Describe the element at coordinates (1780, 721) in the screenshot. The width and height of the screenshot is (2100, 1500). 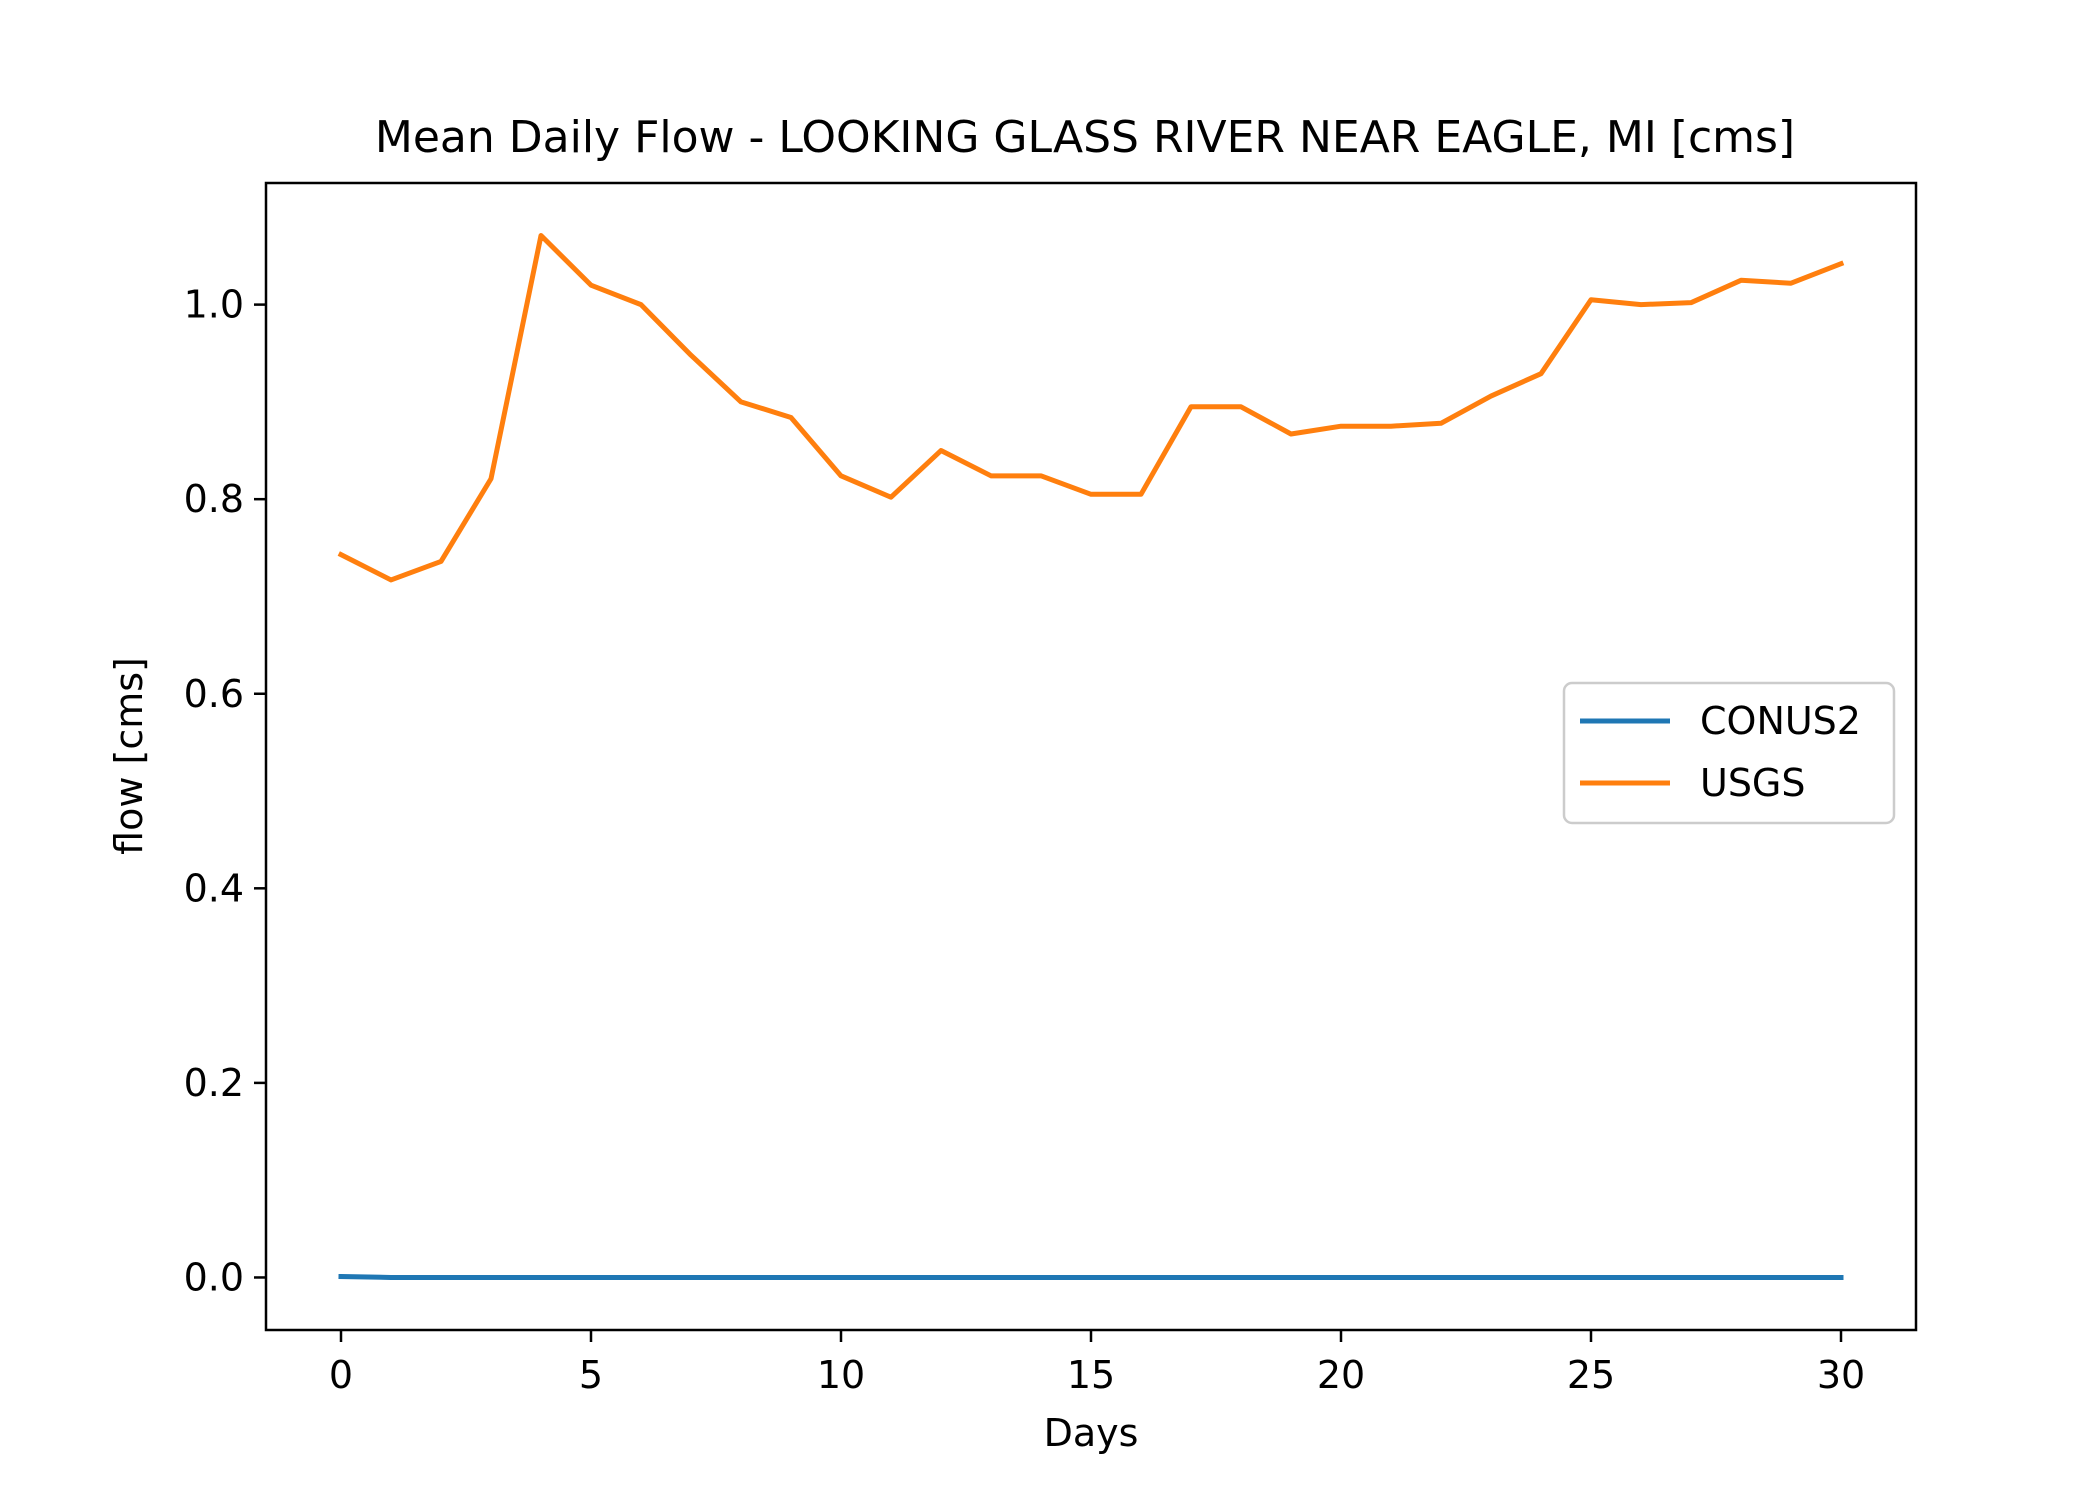
I see `legend-label-conus2: CONUS2` at that location.